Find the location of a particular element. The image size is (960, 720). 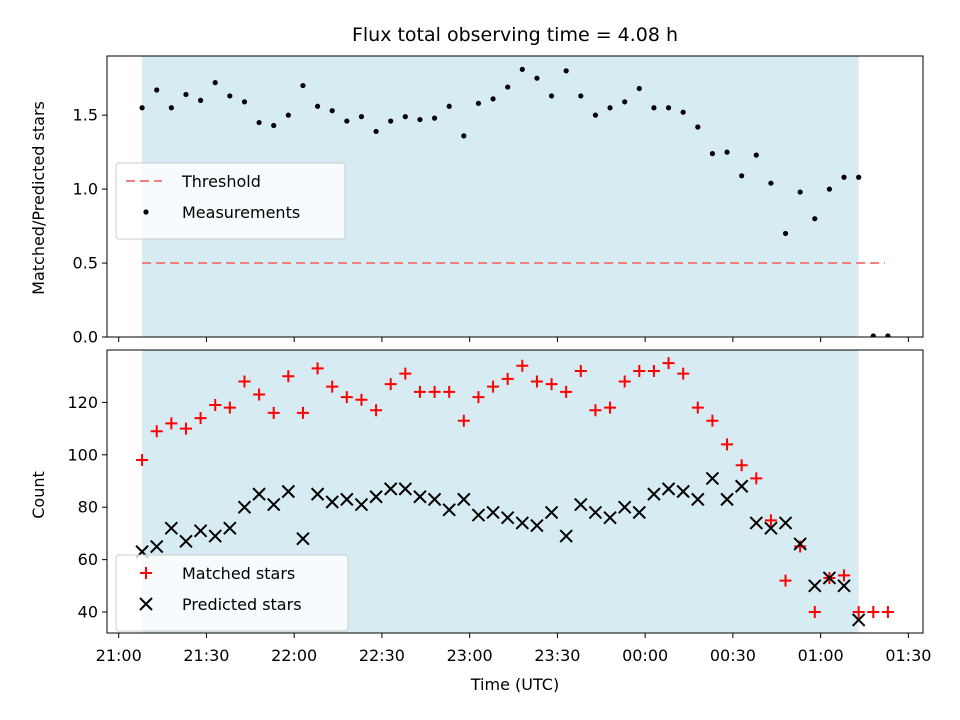

y-tick-label: 120 is located at coordinates (82, 402).